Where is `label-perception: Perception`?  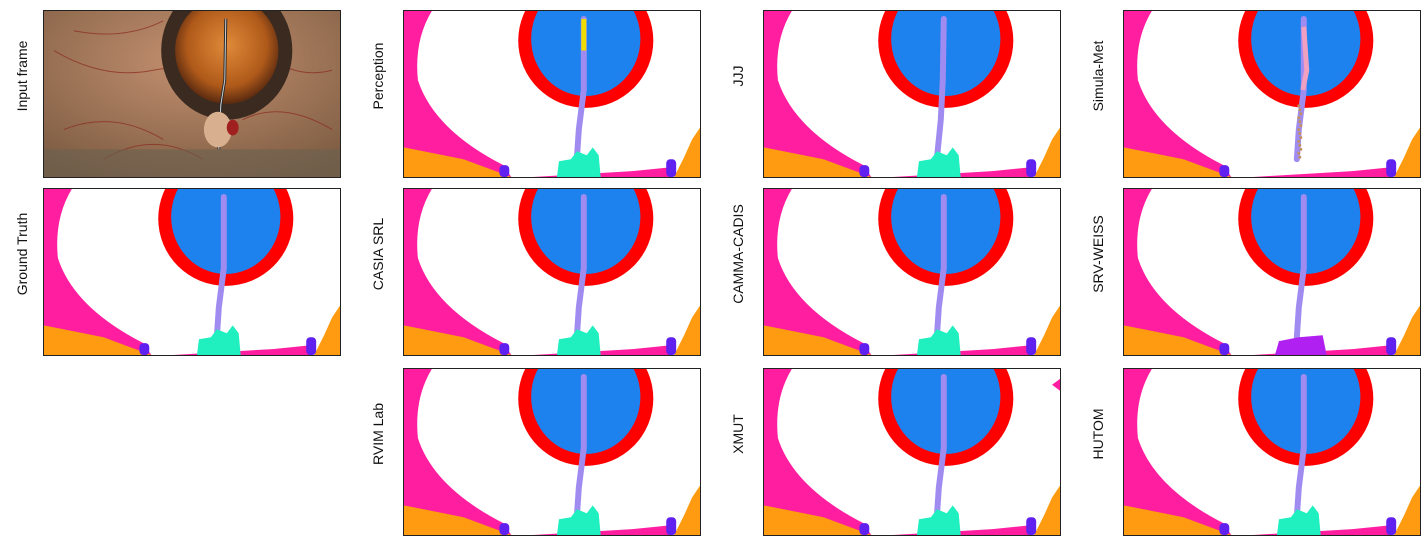 label-perception: Perception is located at coordinates (378, 76).